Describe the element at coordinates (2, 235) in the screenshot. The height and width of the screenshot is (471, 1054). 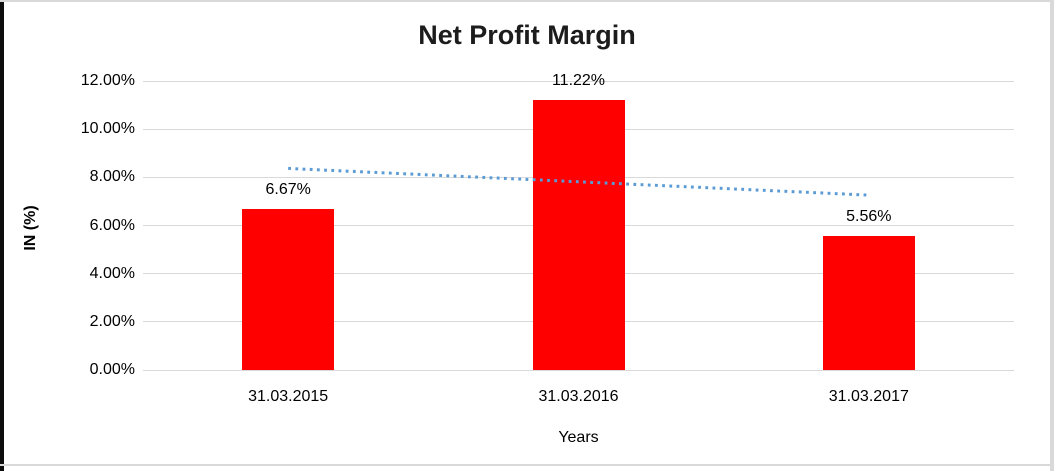
I see `frame-border-left` at that location.